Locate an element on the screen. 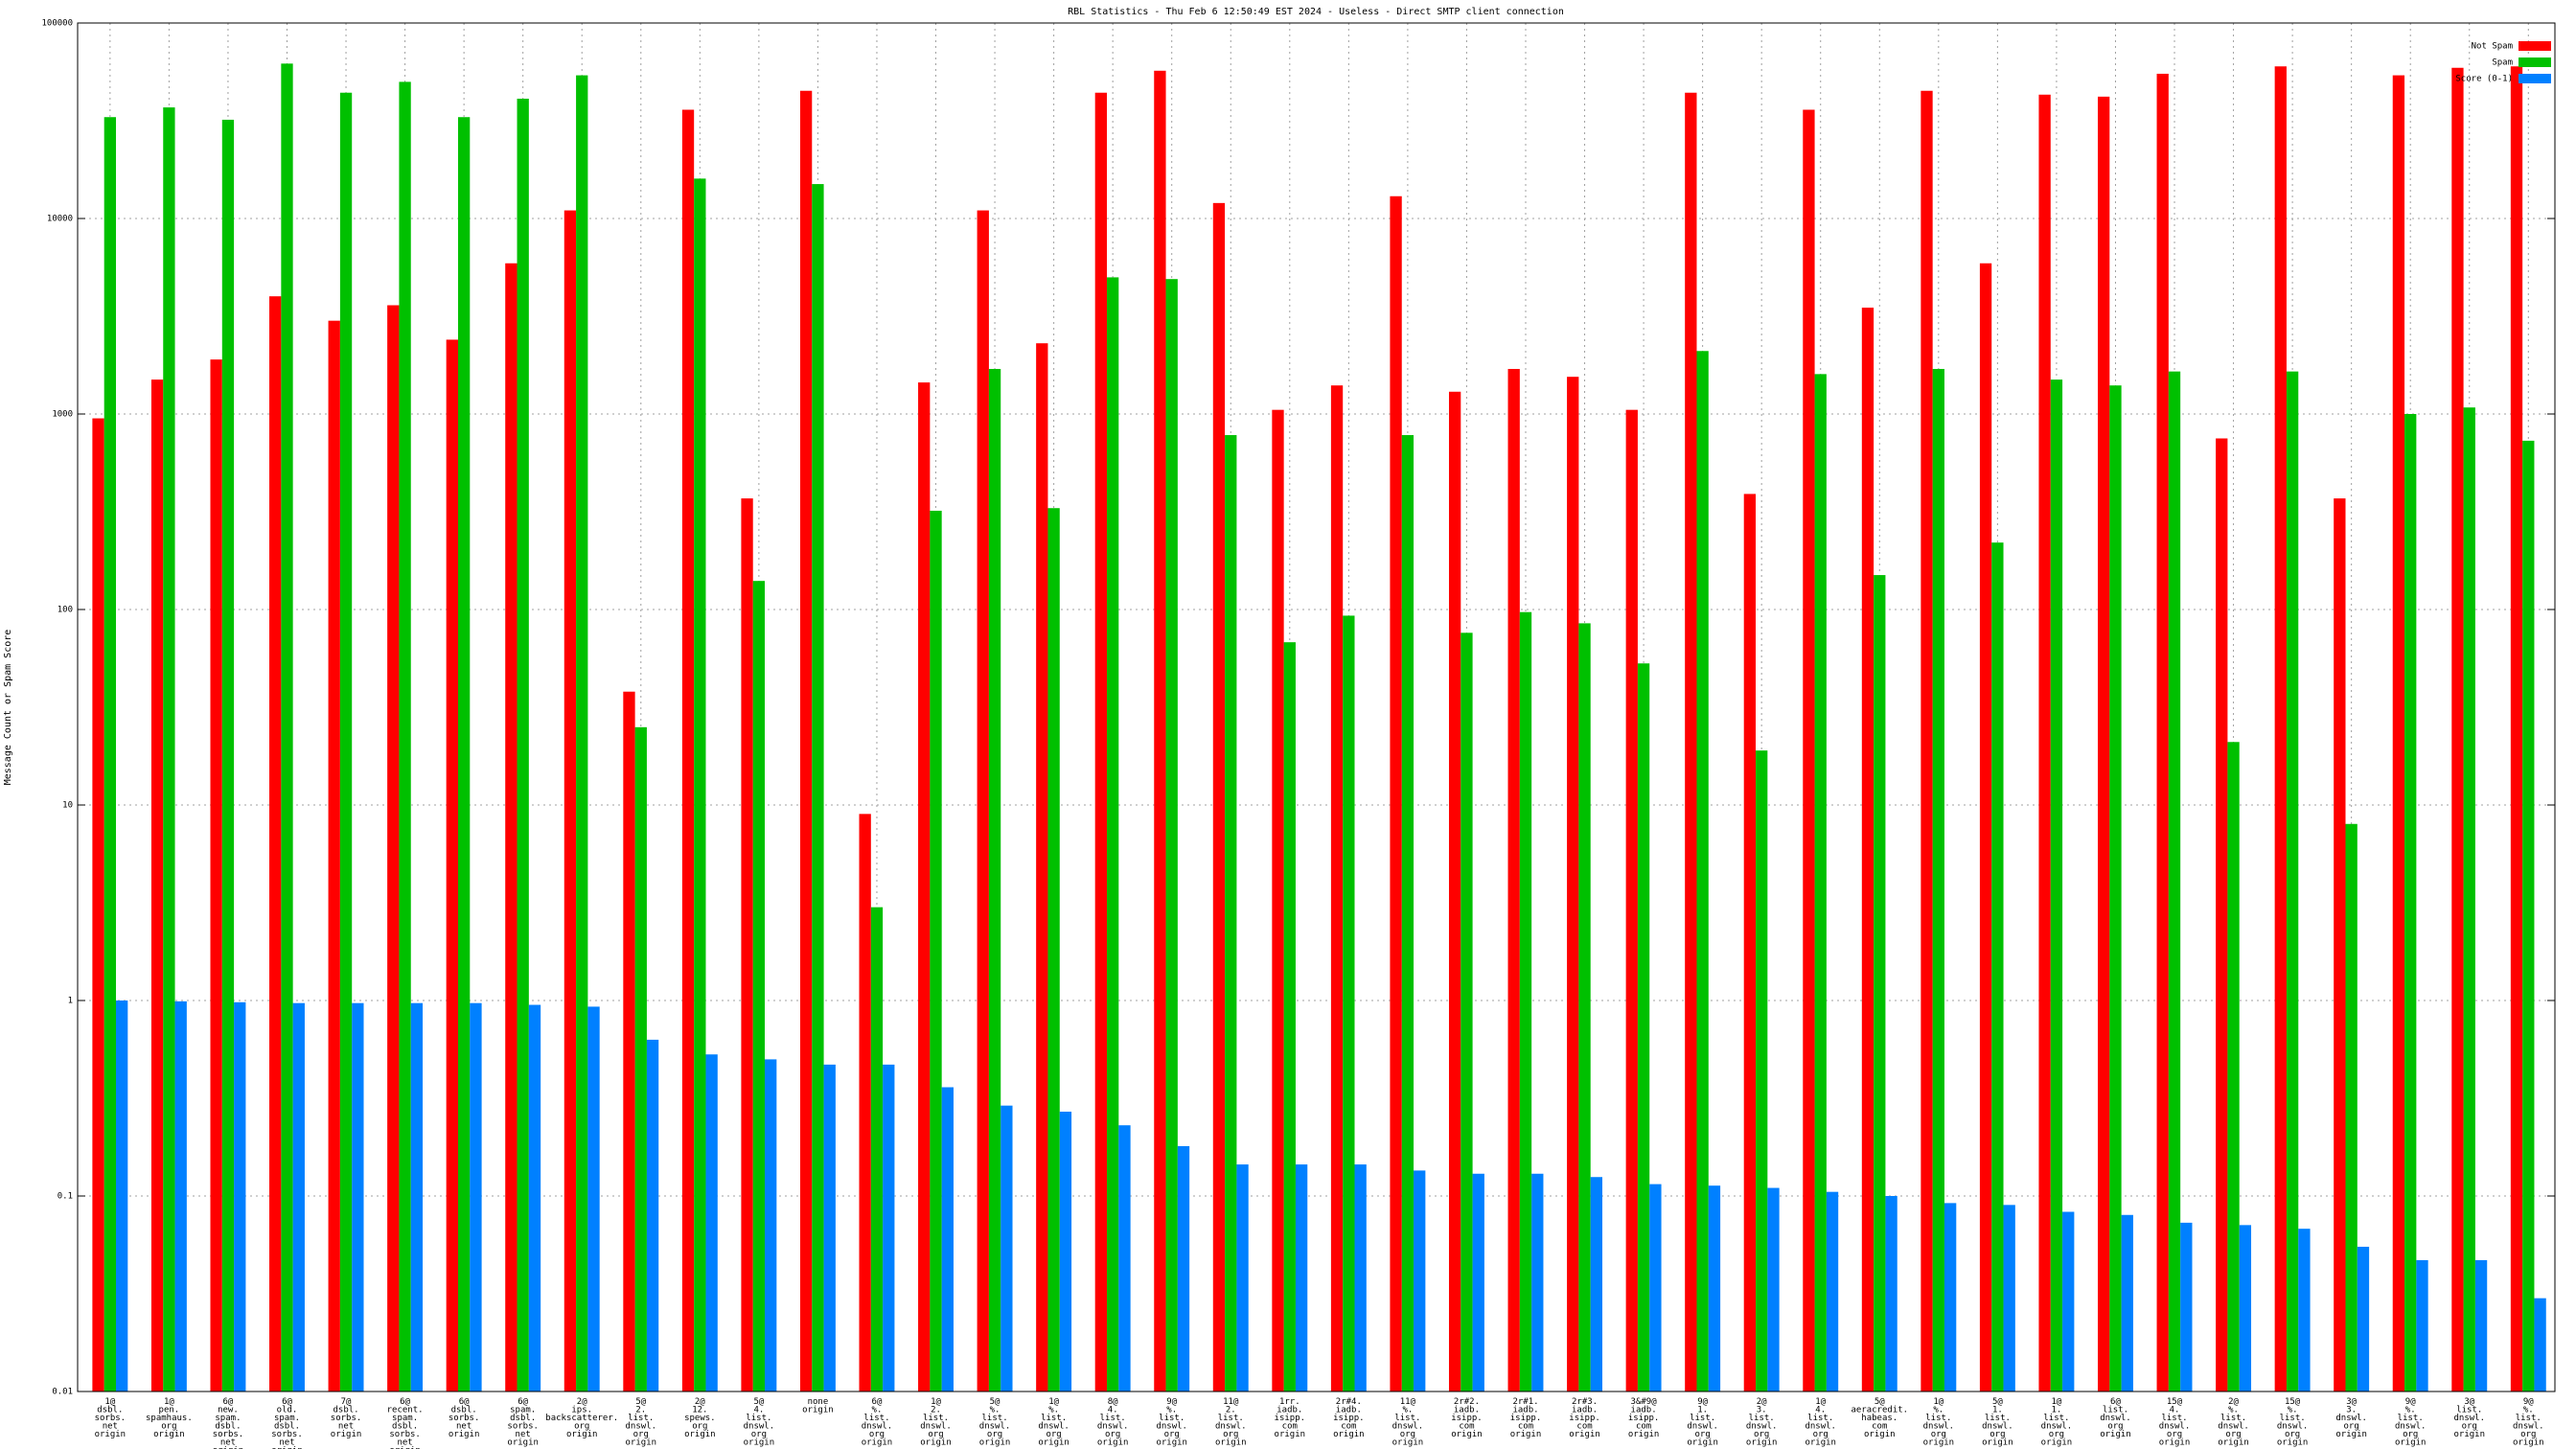  x-tick-label-line: 2@ is located at coordinates (1762, 1402).